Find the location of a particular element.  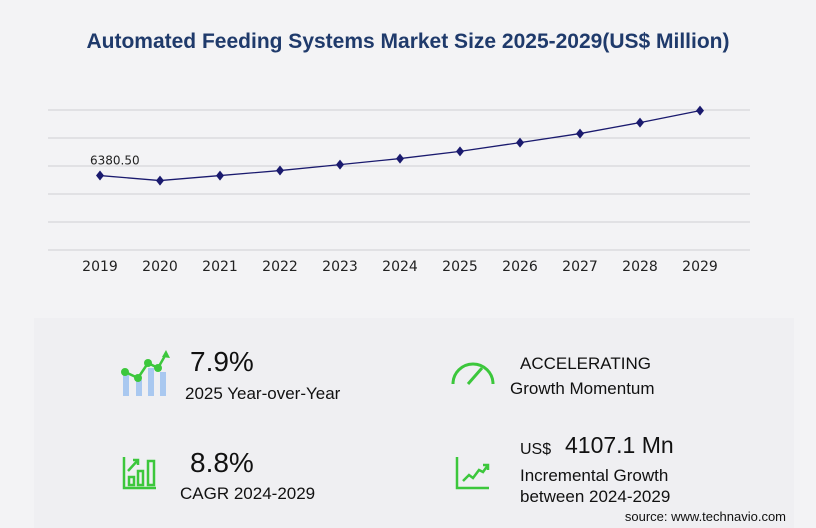

series-line is located at coordinates (400, 146).